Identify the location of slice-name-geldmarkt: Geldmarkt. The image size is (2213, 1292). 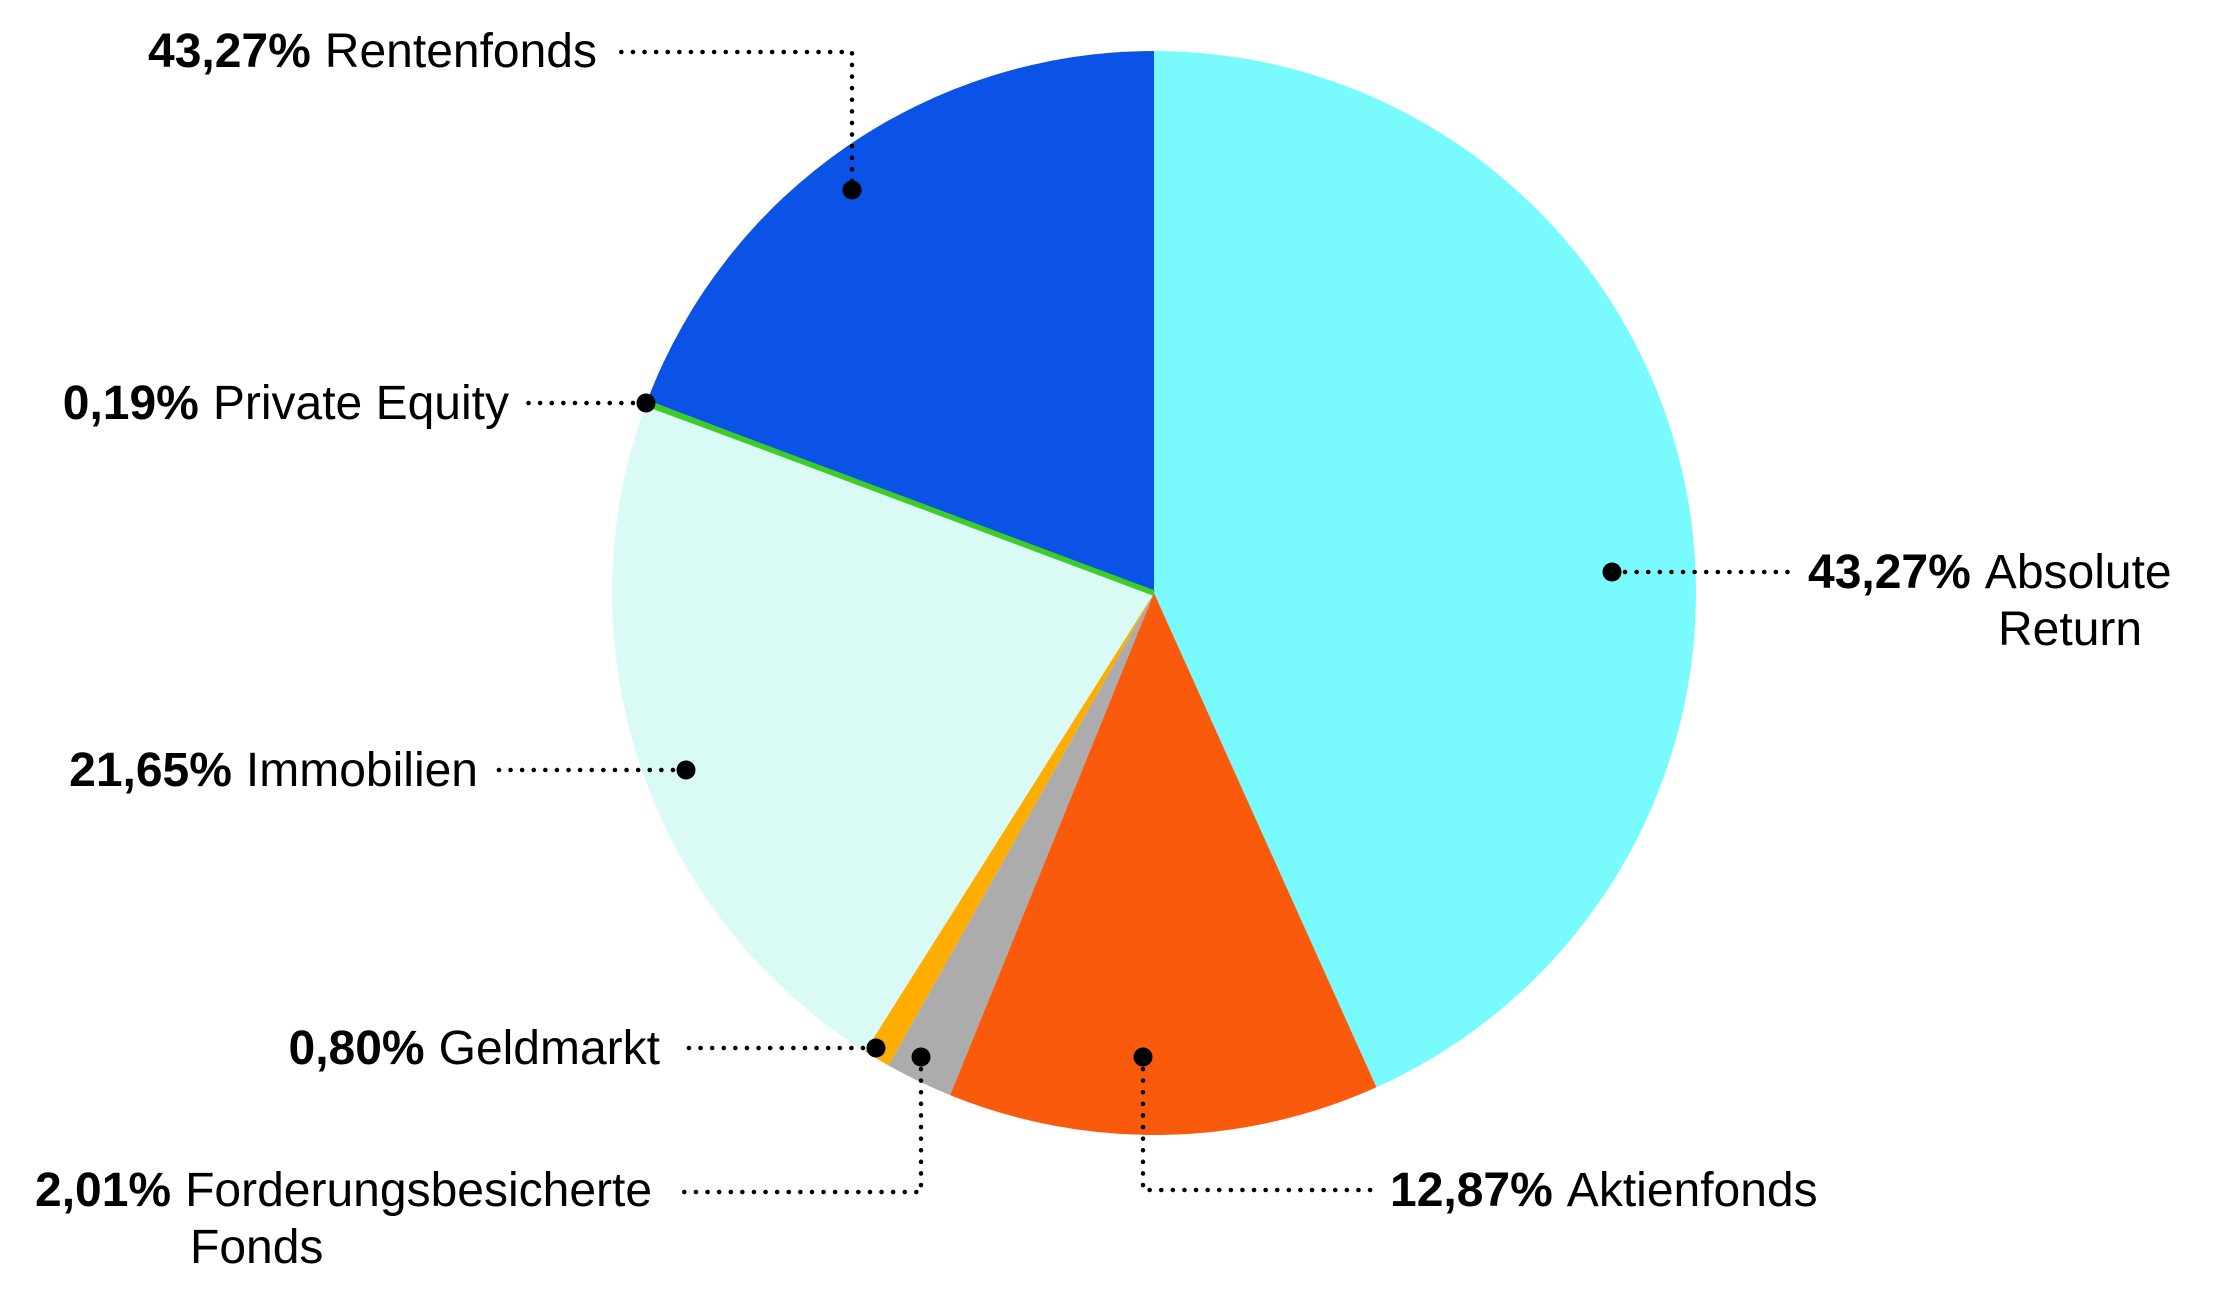
(549, 1048).